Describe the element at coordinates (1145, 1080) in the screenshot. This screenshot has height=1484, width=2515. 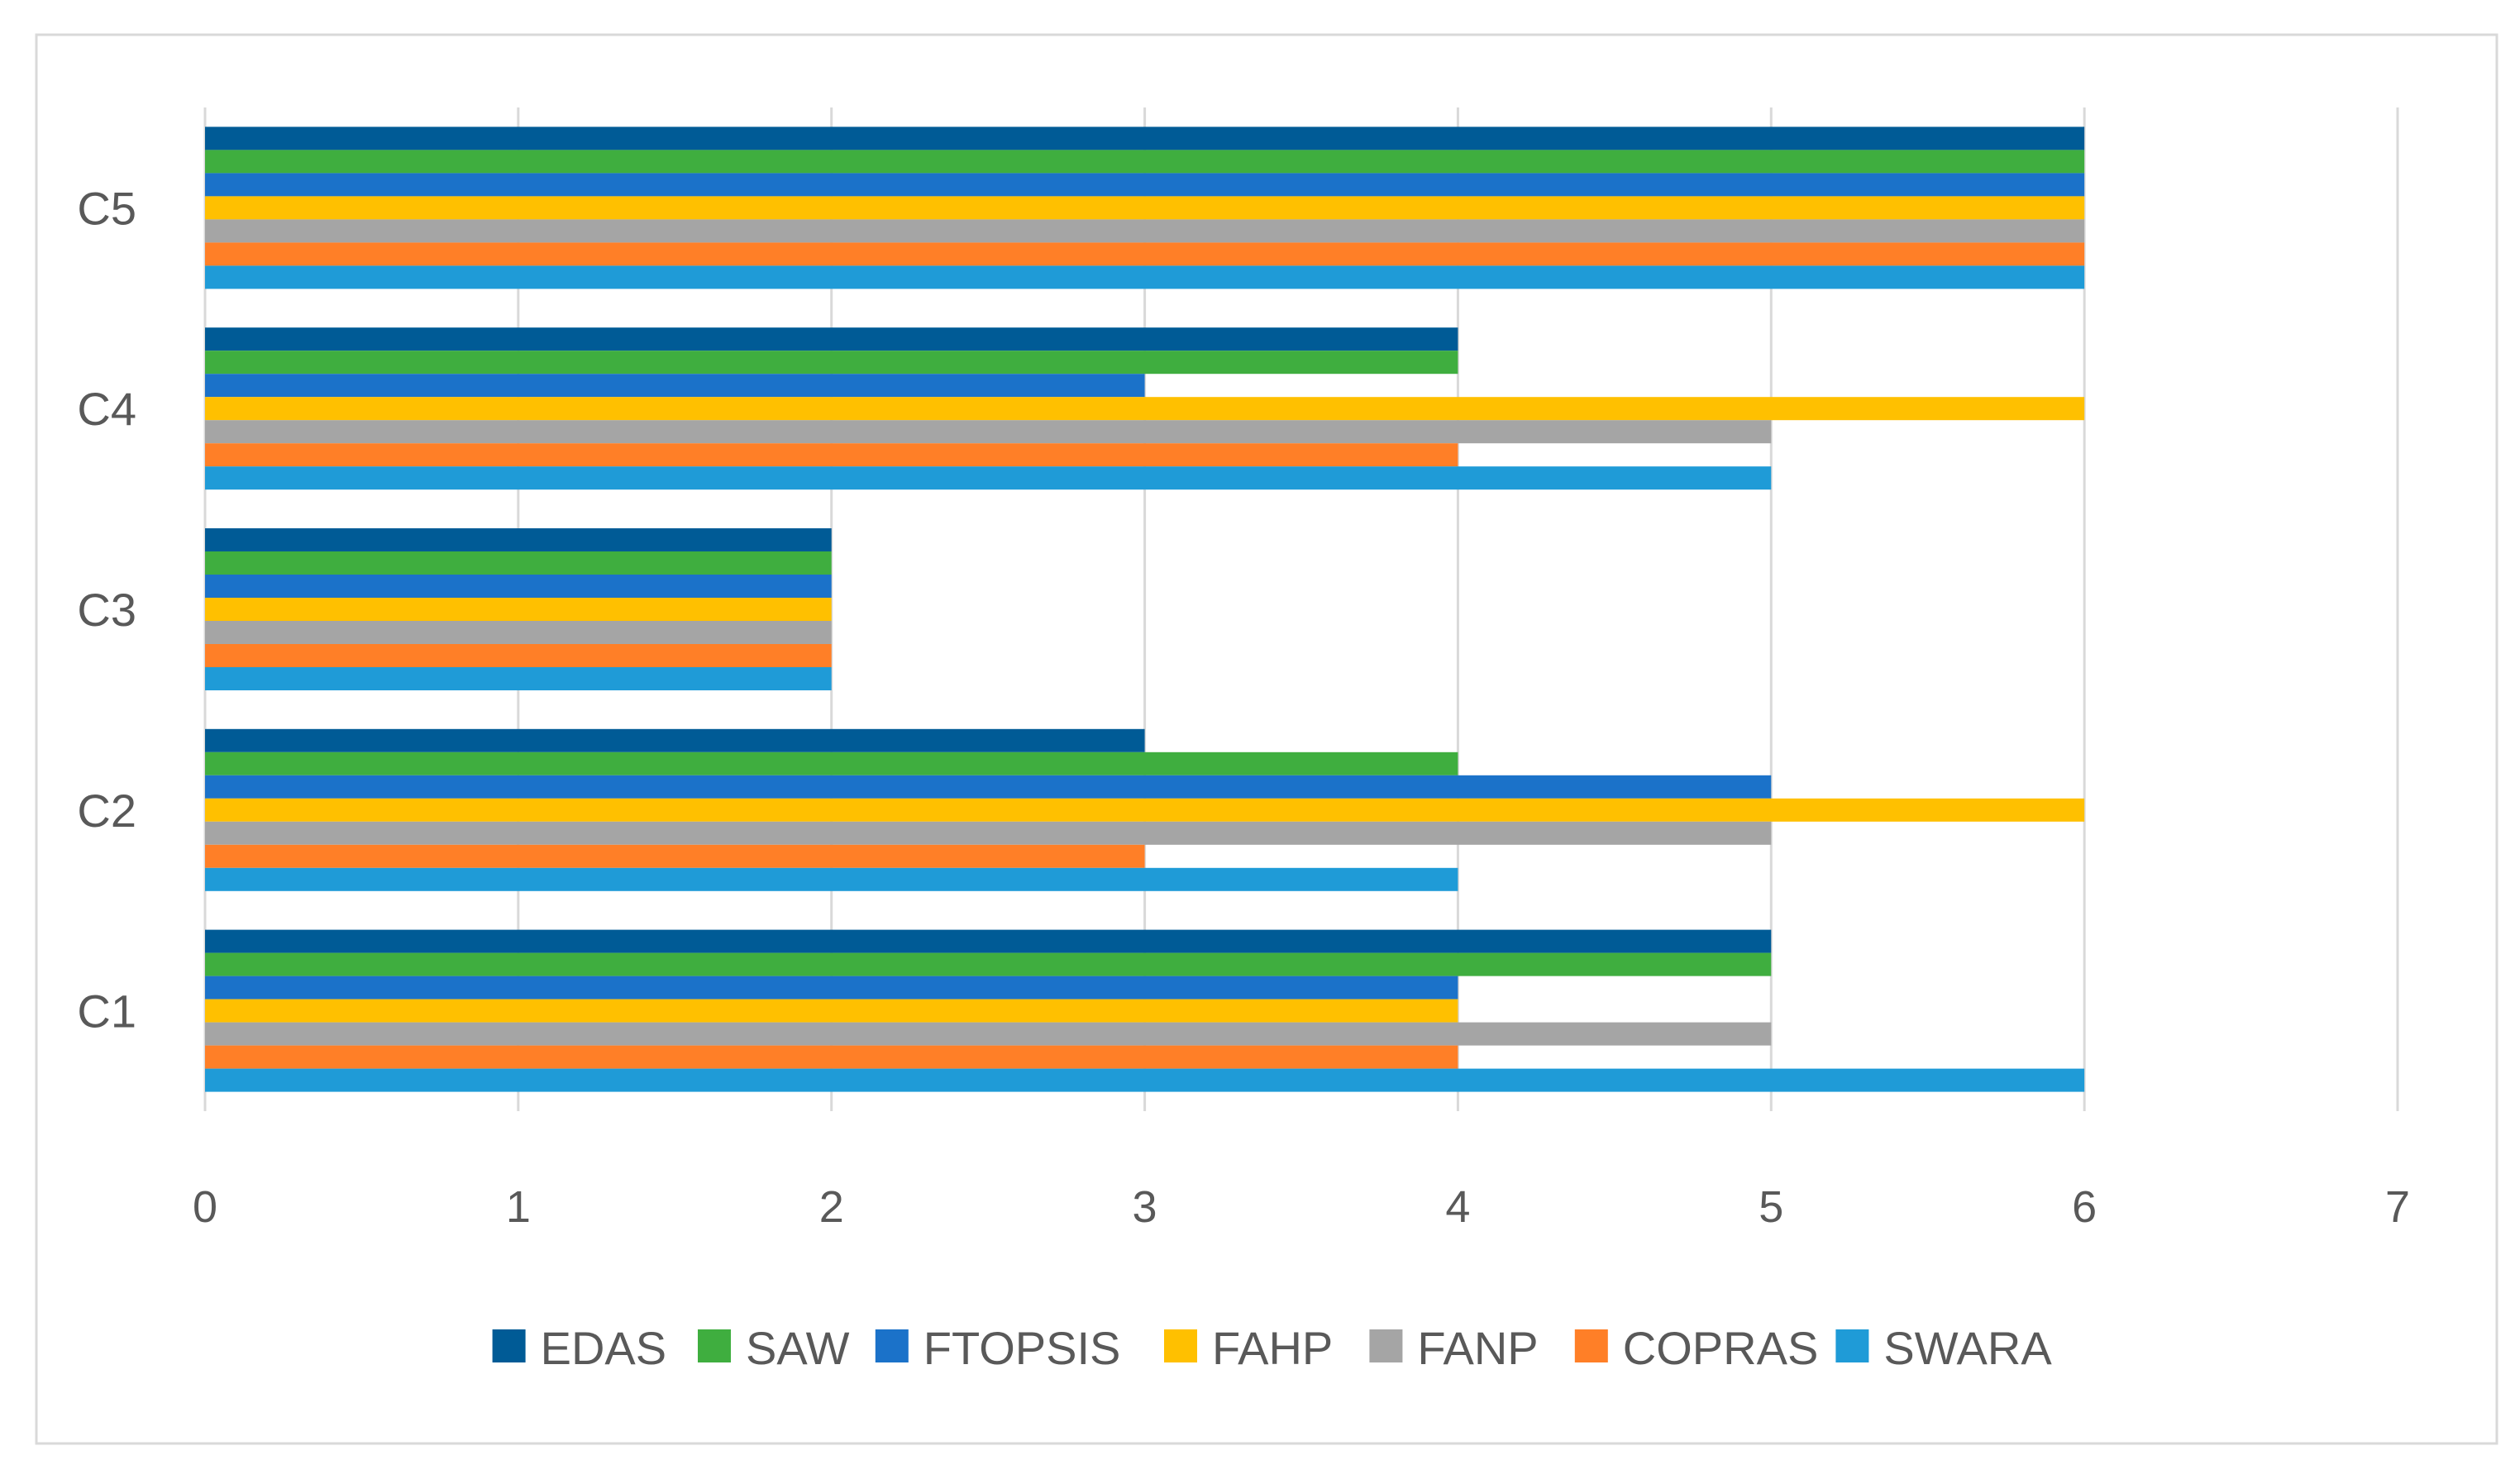
I see `bar-C1-SWARA` at that location.